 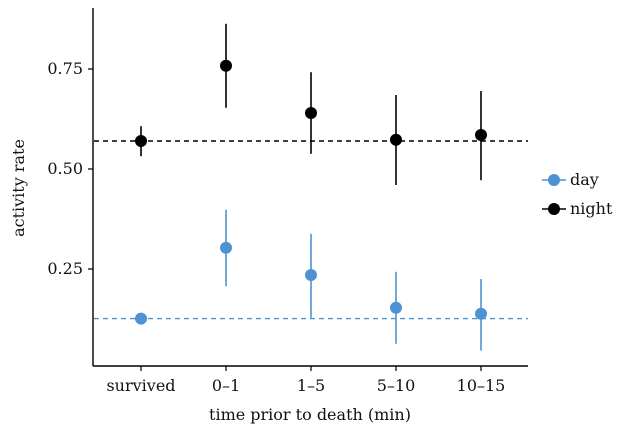 I want to click on y-tick-label: 0.50, so click(x=65, y=168).